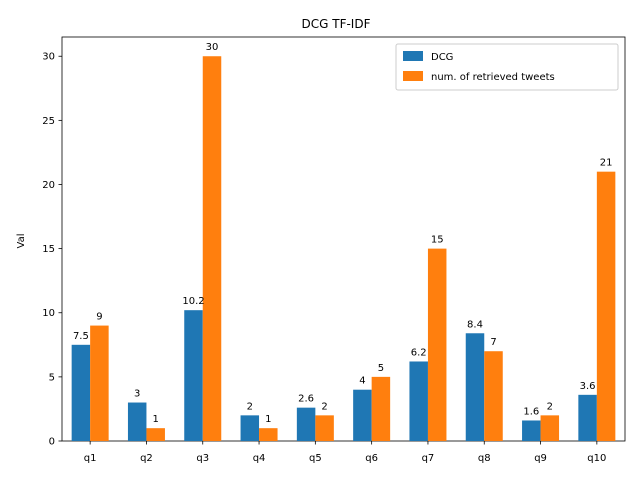 The height and width of the screenshot is (480, 640). What do you see at coordinates (442, 57) in the screenshot?
I see `legend-label-dcg: DCG` at bounding box center [442, 57].